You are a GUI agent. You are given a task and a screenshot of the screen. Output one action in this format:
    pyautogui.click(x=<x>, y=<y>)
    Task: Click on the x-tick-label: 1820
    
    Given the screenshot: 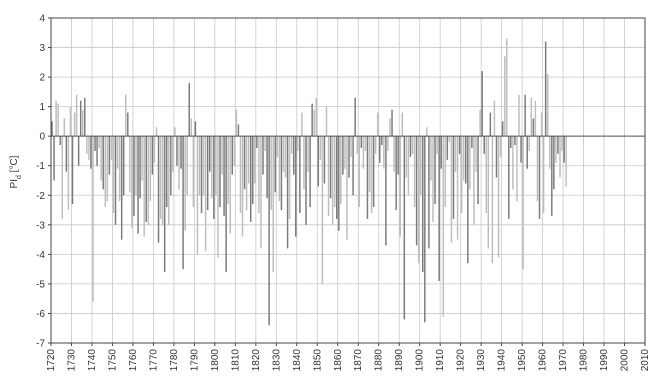 What is the action you would take?
    pyautogui.click(x=256, y=360)
    